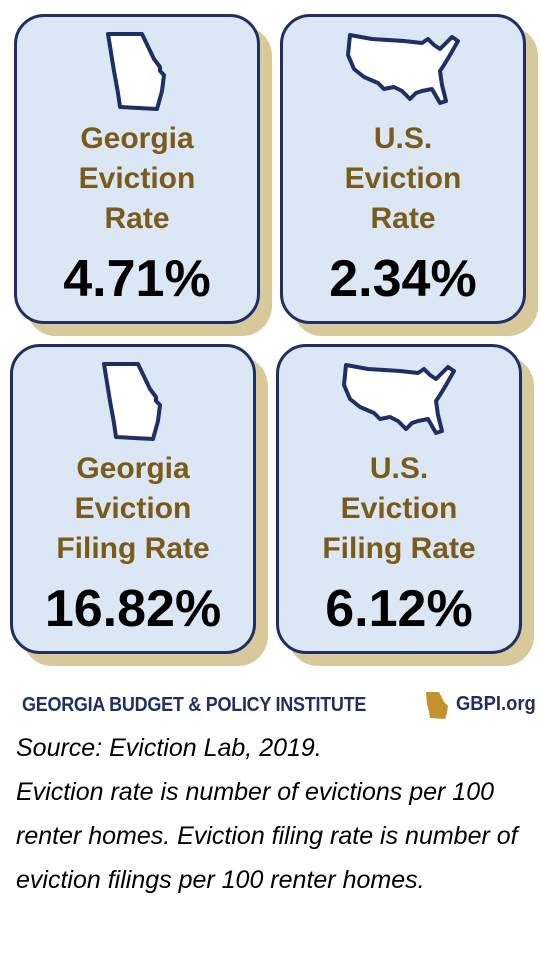 The image size is (541, 960). What do you see at coordinates (496, 704) in the screenshot?
I see `logo-url: GBPI.org` at bounding box center [496, 704].